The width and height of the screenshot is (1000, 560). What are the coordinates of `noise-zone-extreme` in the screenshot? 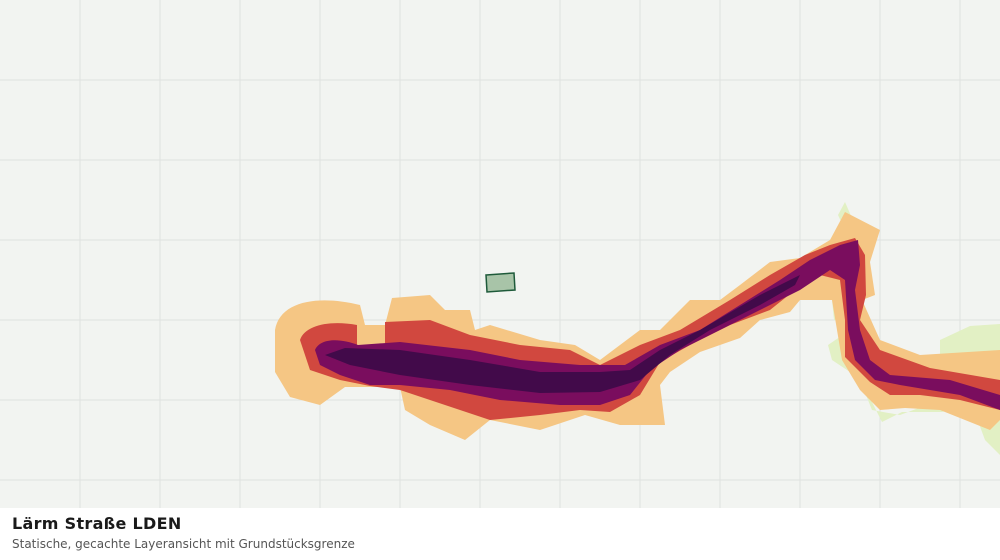 It's located at (562, 334).